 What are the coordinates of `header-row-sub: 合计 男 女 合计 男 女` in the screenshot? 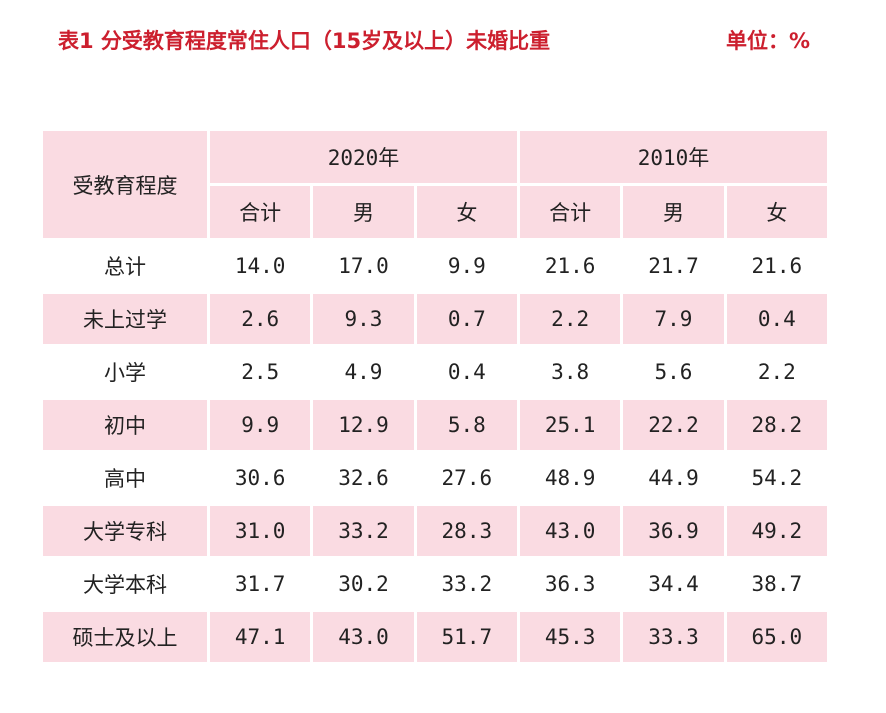 It's located at (435, 212).